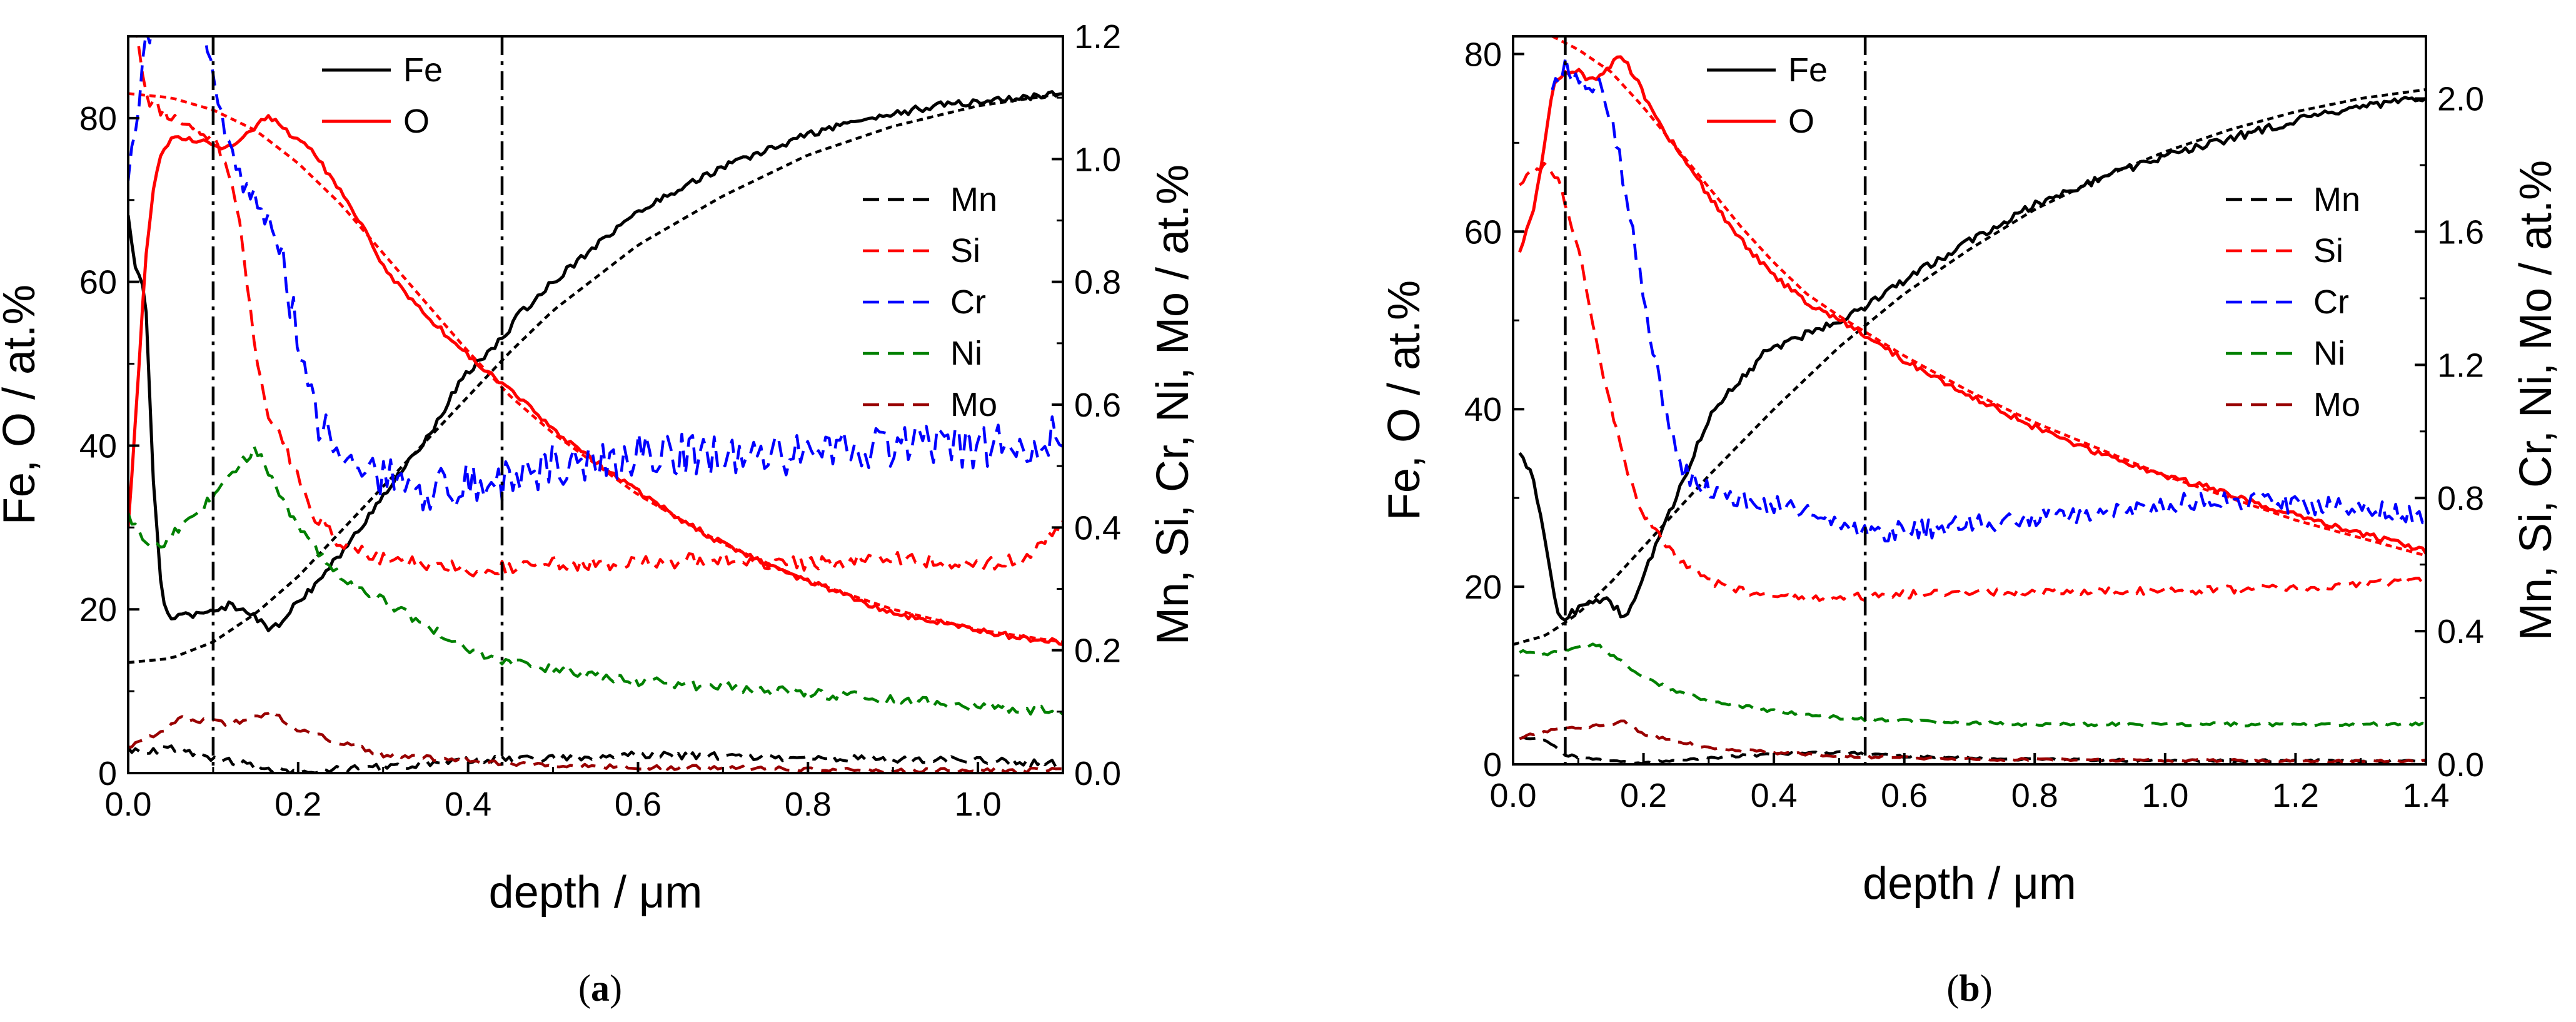 The width and height of the screenshot is (2576, 1022). I want to click on caption-b: (b), so click(1969, 988).